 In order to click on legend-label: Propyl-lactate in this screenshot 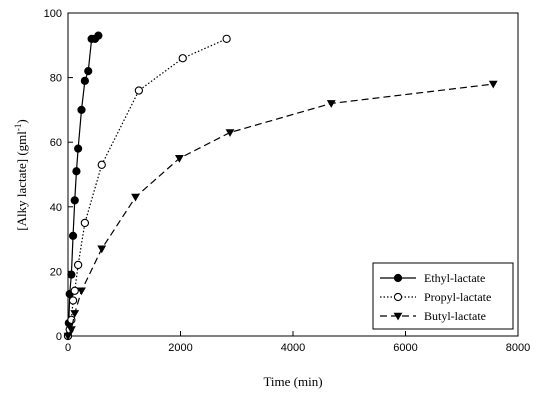, I will do `click(457, 297)`.